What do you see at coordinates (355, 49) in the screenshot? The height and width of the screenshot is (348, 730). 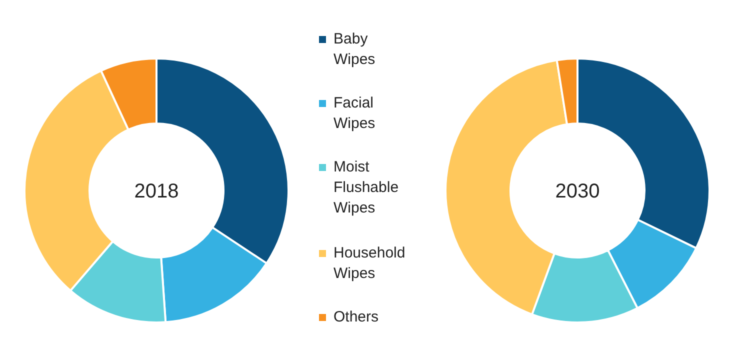 I see `legend-label: Baby Wipes` at bounding box center [355, 49].